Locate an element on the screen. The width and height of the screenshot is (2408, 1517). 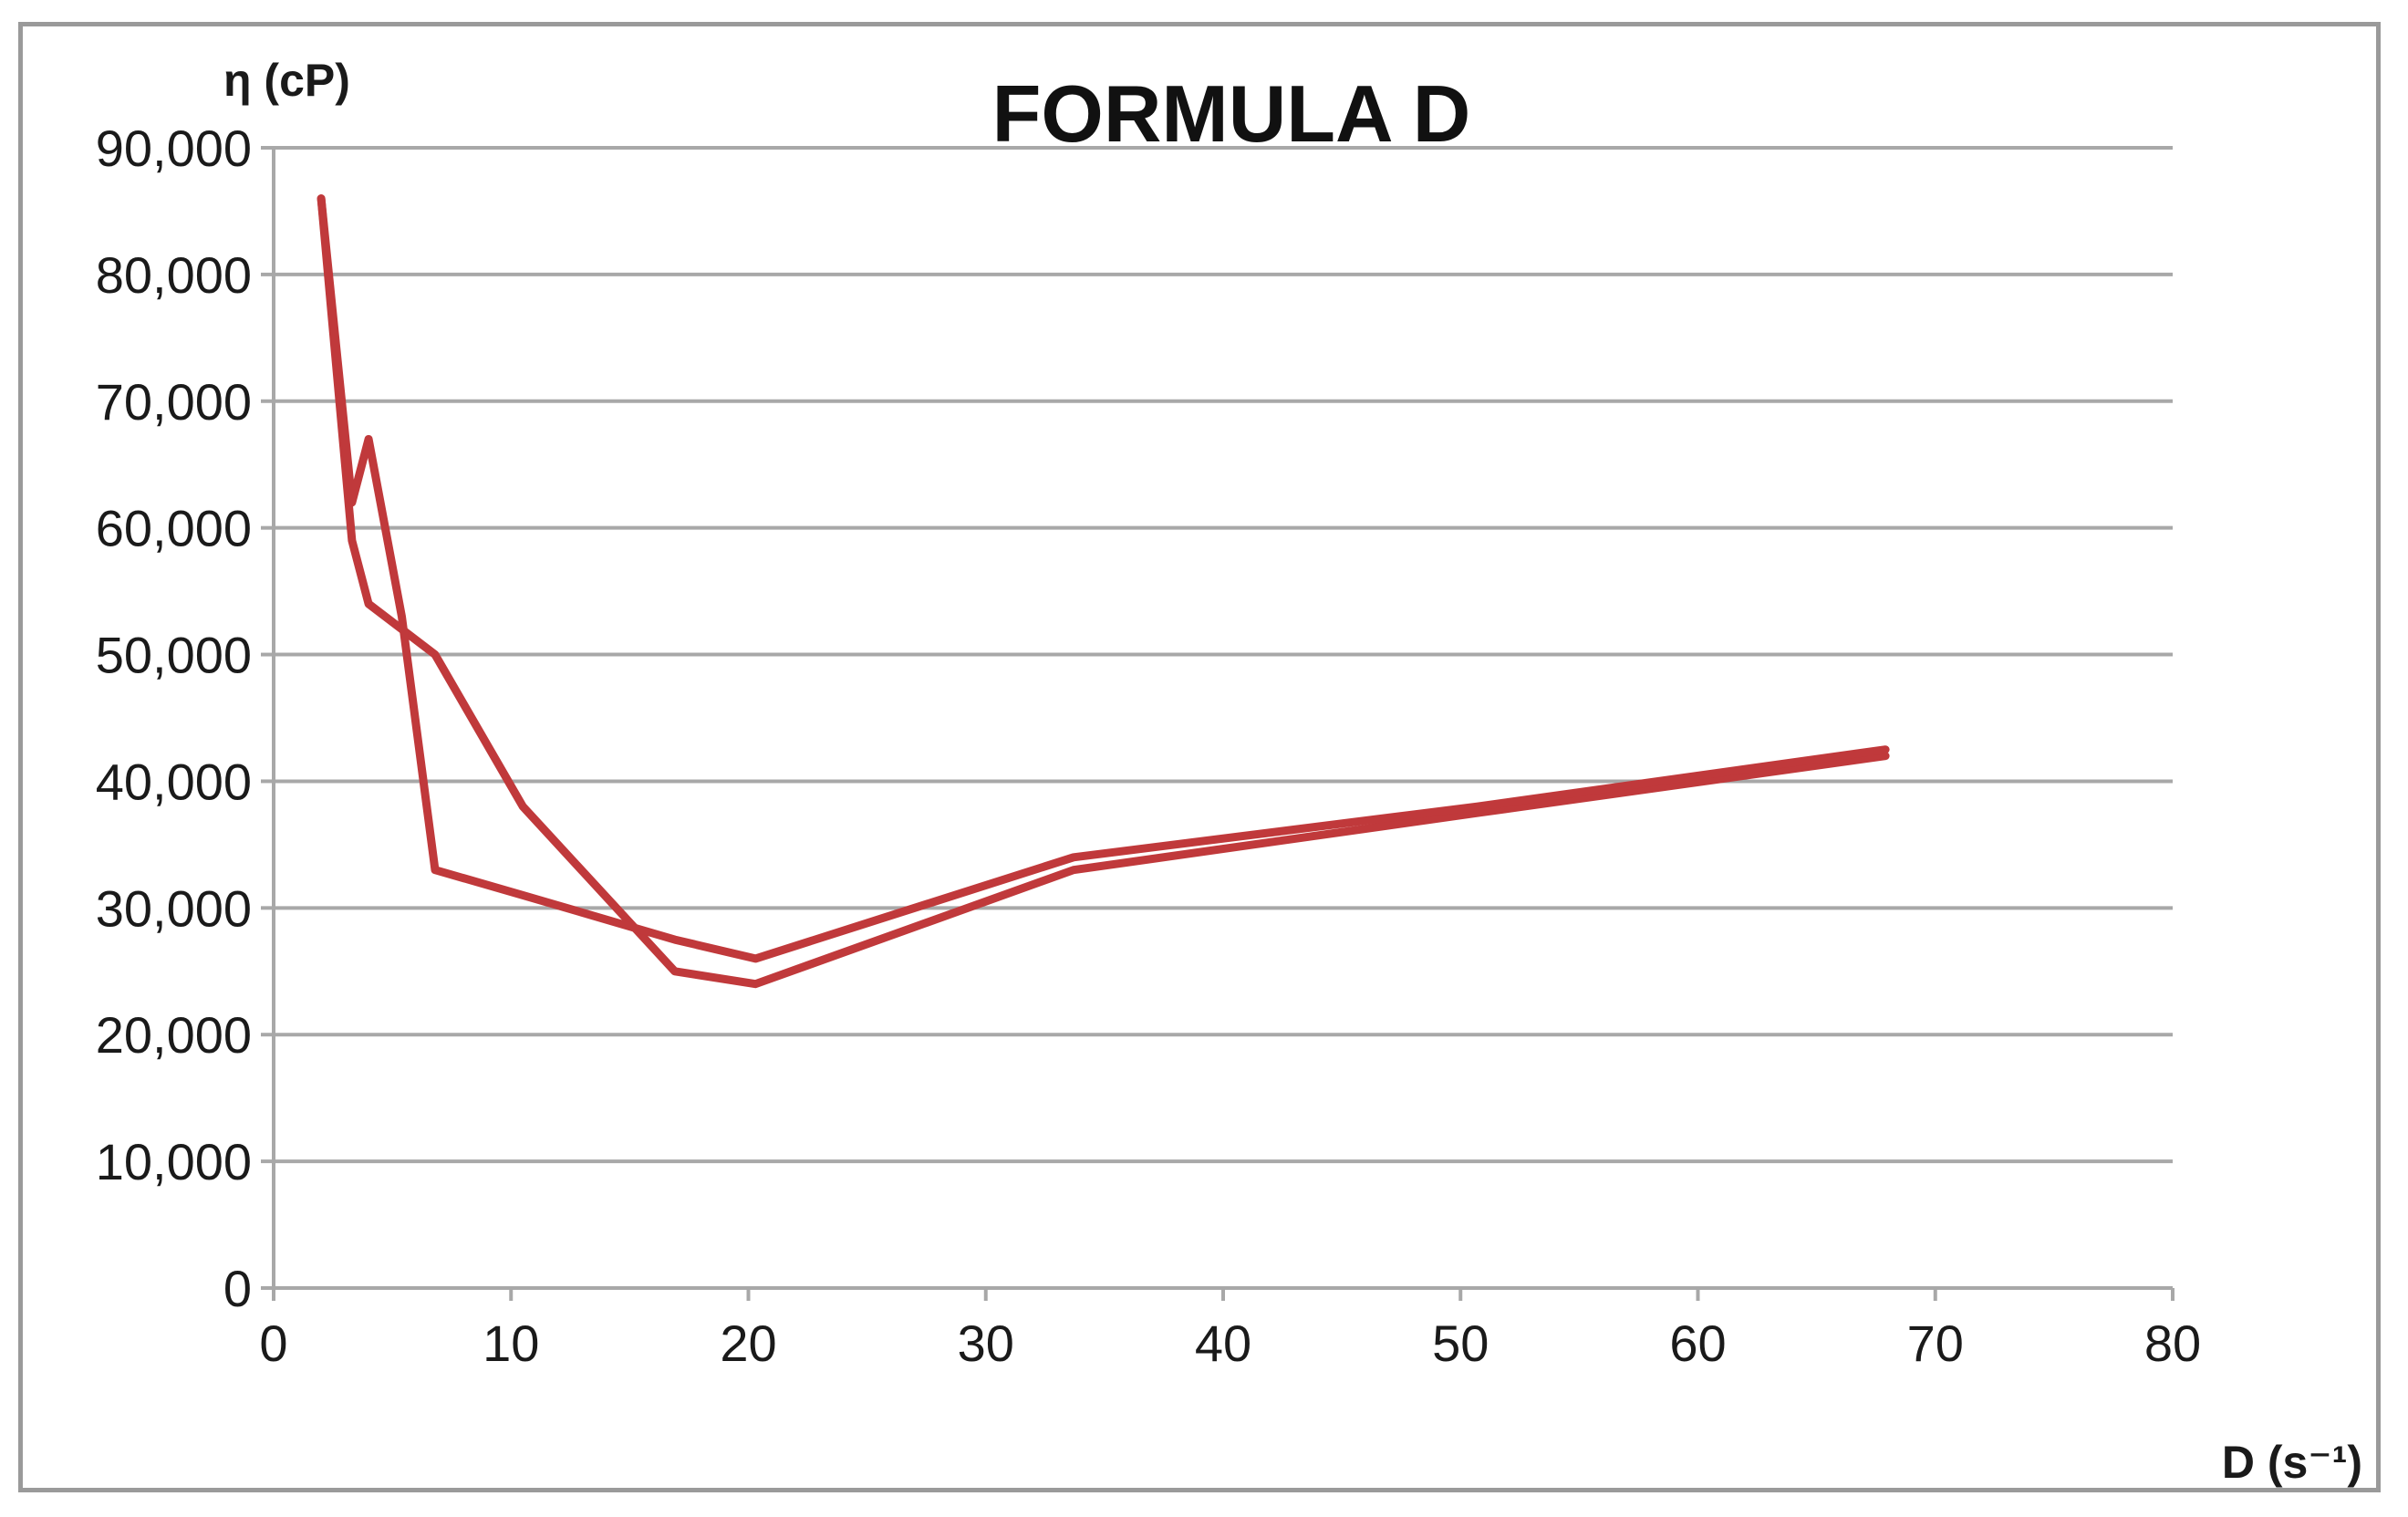
y-tick-label: 20,000 is located at coordinates (174, 1035).